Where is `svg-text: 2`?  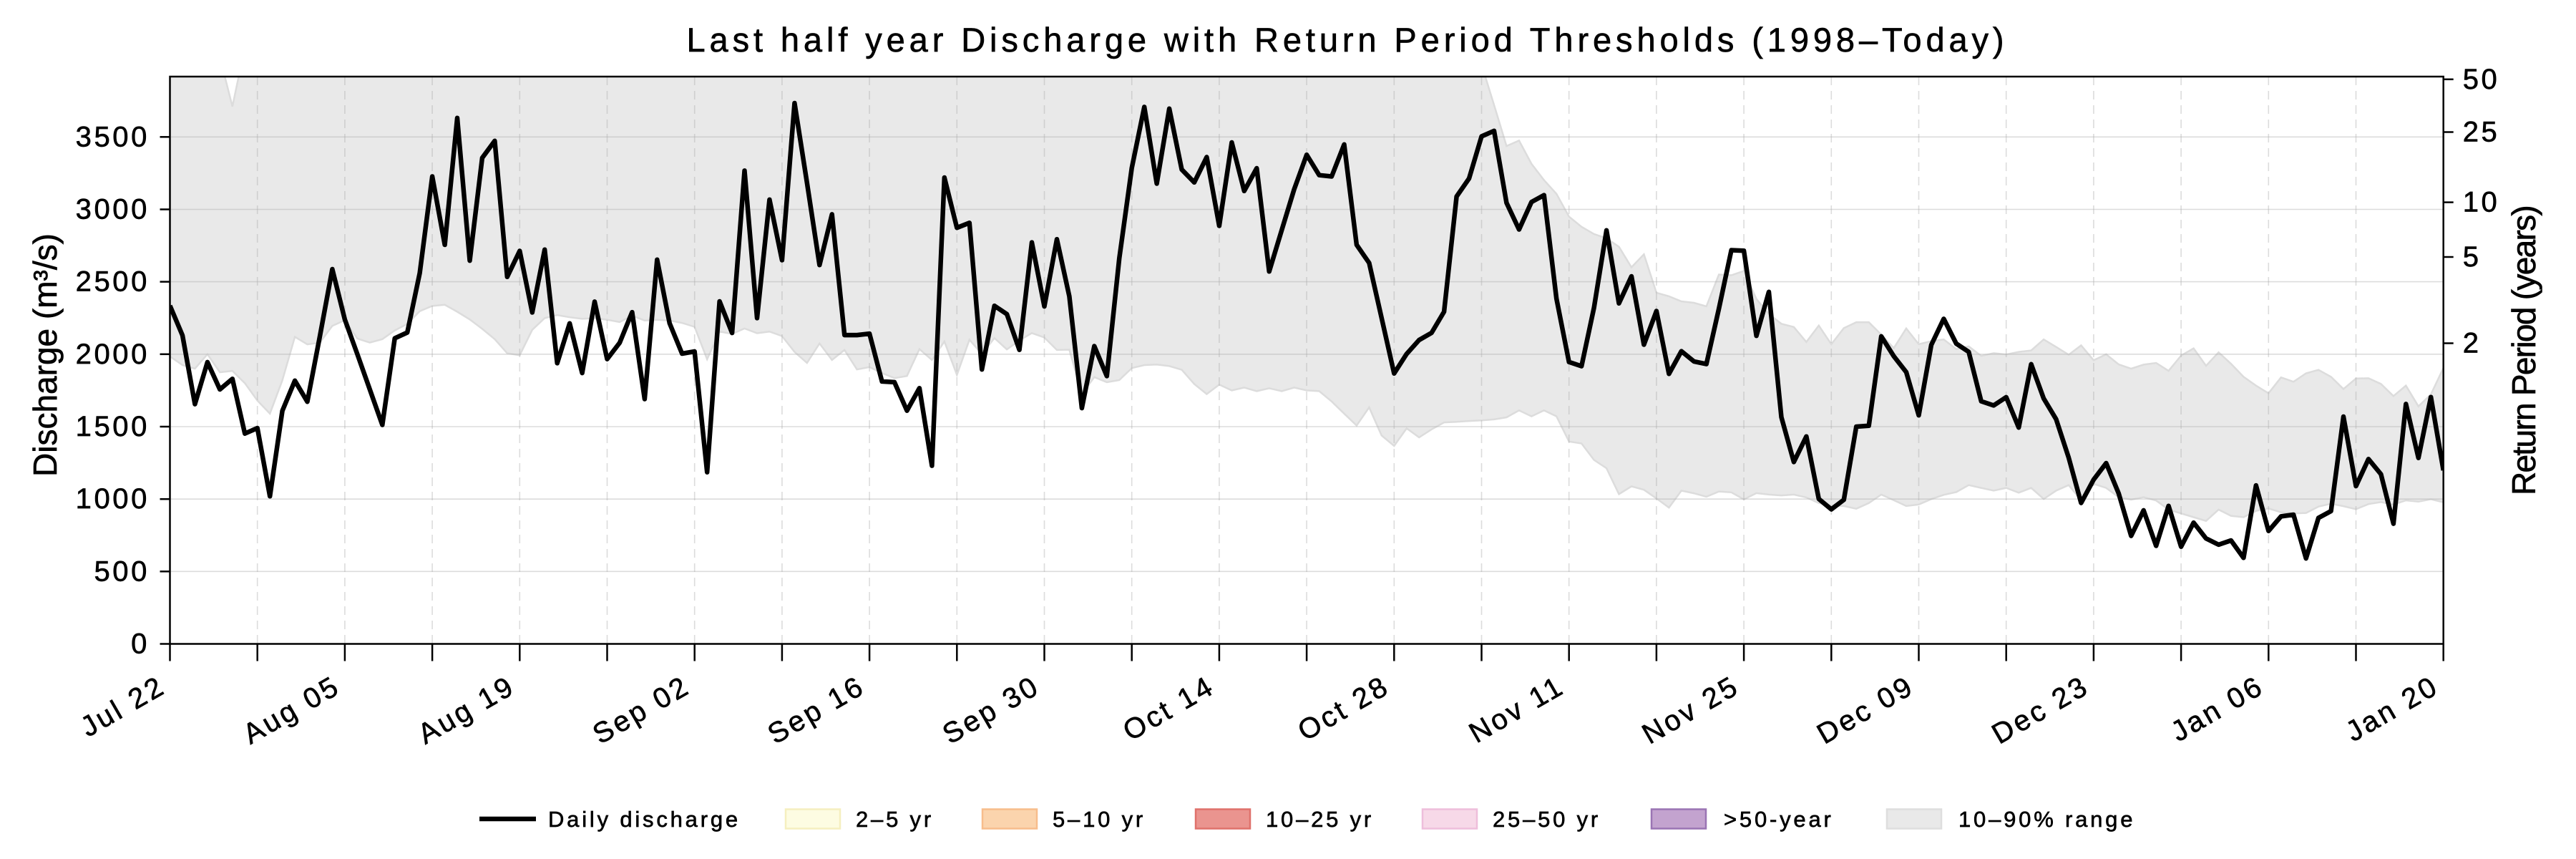 svg-text: 2 is located at coordinates (2472, 343).